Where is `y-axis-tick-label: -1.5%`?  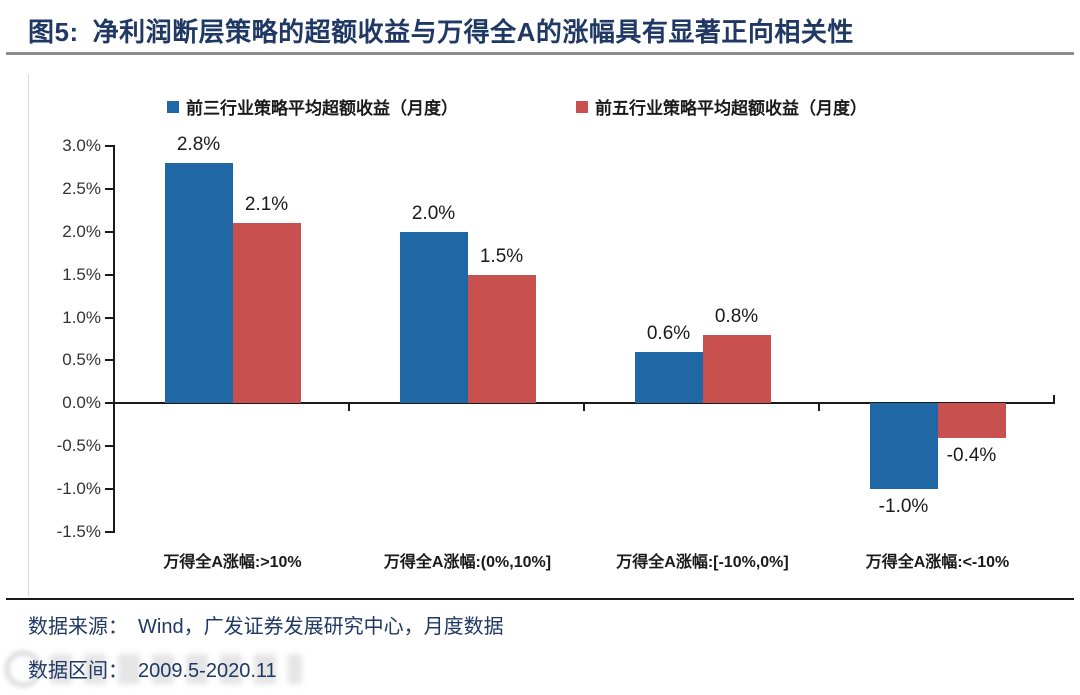 y-axis-tick-label: -1.5% is located at coordinates (78, 531).